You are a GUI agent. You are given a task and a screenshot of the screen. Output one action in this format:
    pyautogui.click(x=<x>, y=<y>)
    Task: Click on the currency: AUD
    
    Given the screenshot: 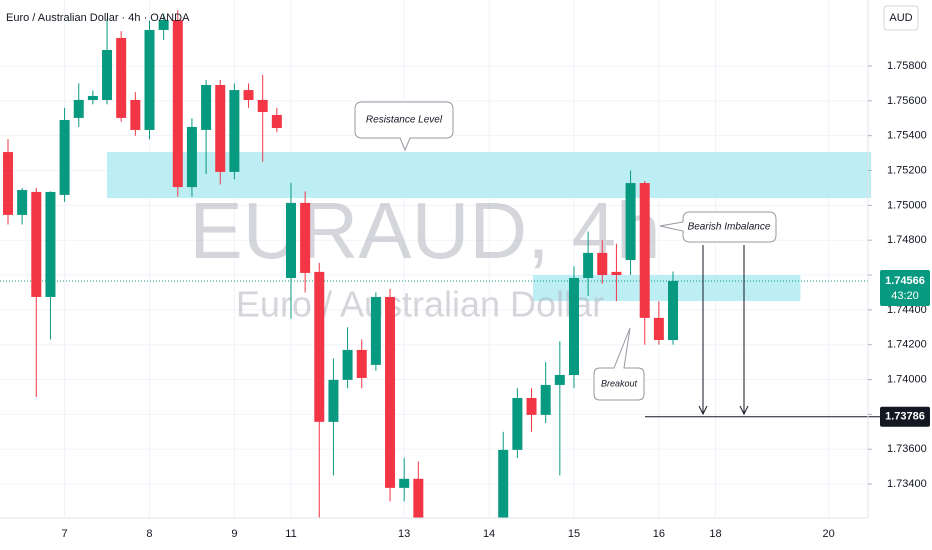 What is the action you would take?
    pyautogui.click(x=900, y=18)
    